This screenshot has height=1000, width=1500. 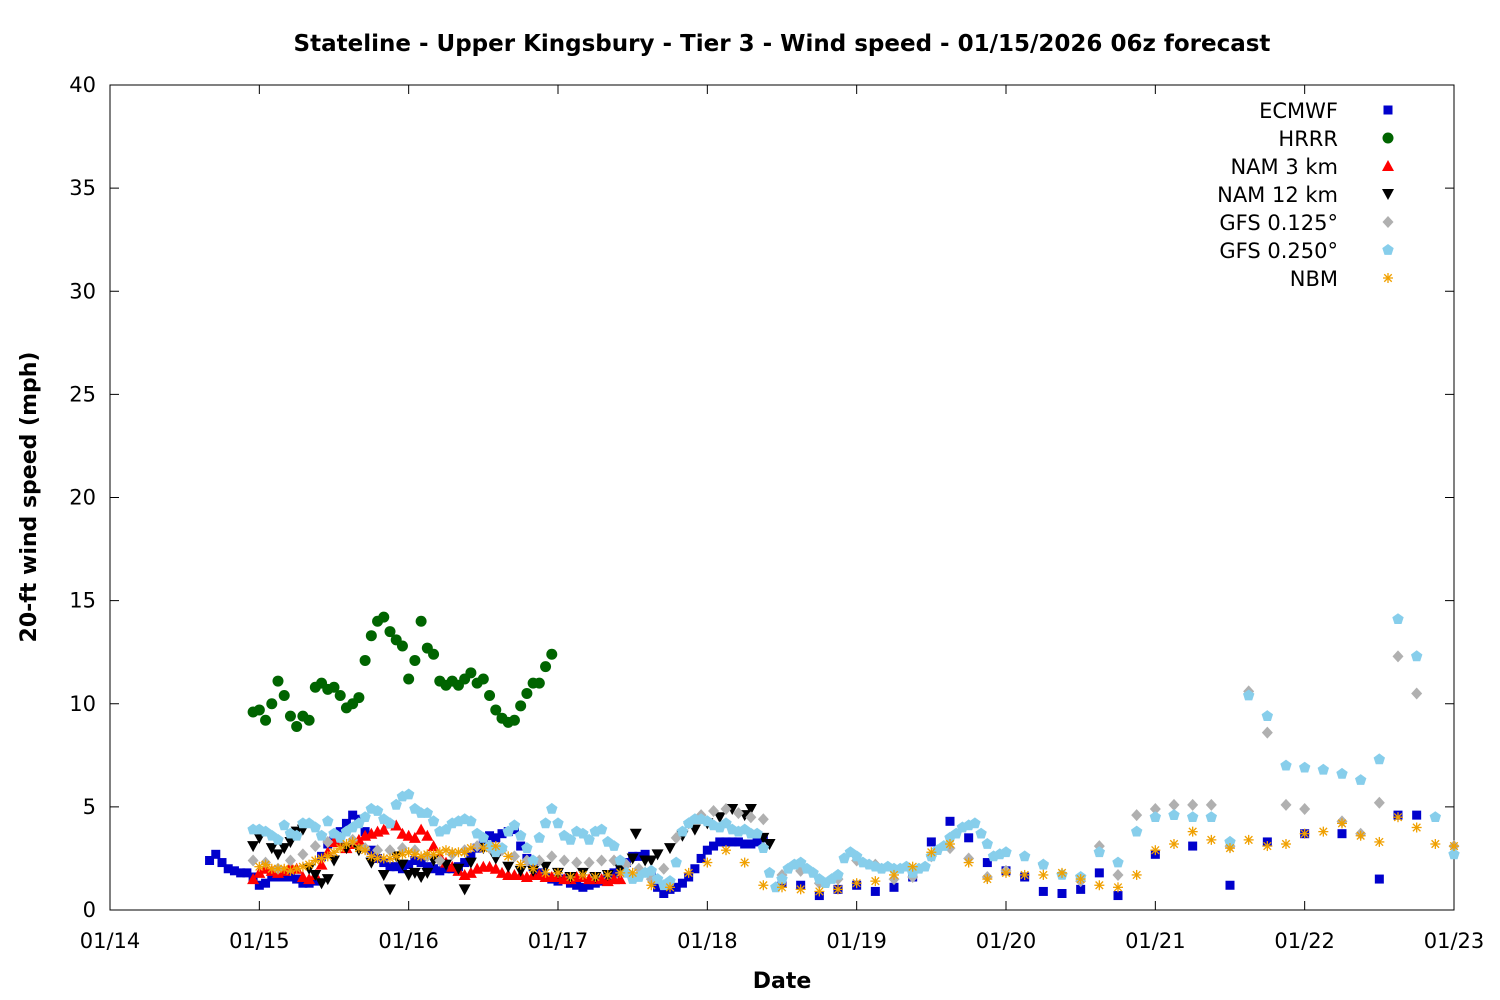 What do you see at coordinates (259, 941) in the screenshot?
I see `x-tick-label: 01/15` at bounding box center [259, 941].